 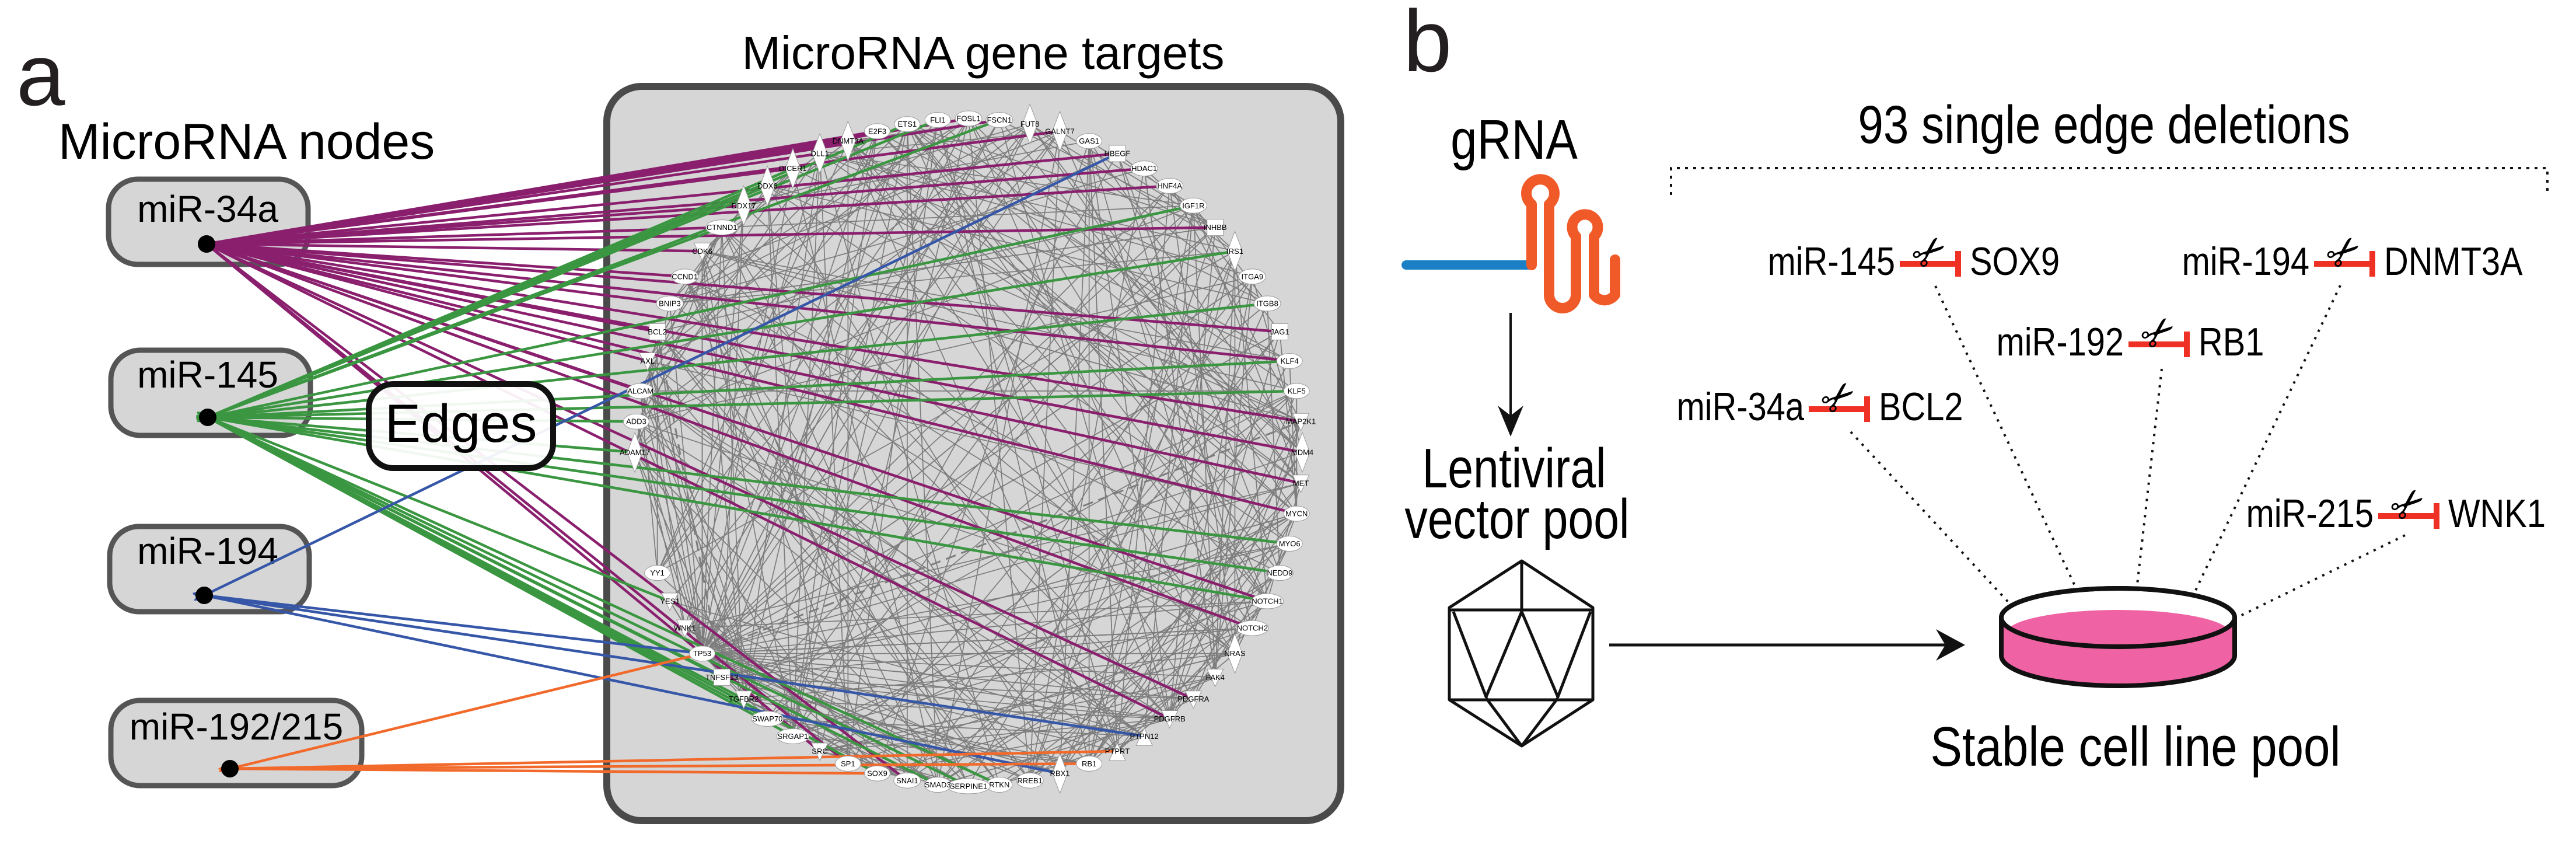 I want to click on gene-node-hnf4a: HNF4A, so click(x=1170, y=186).